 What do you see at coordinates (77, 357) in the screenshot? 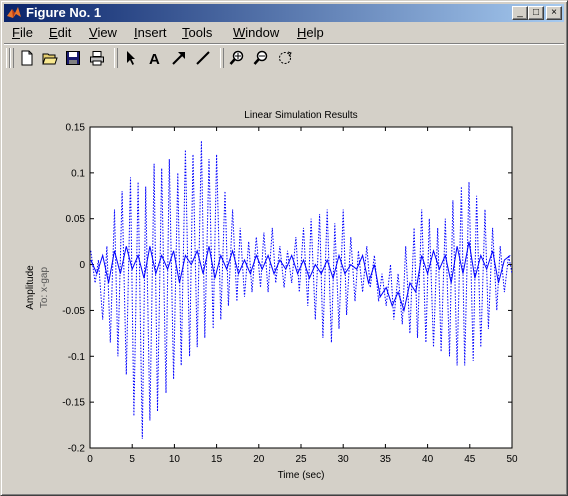
I see `y-tick-label: -0.1` at bounding box center [77, 357].